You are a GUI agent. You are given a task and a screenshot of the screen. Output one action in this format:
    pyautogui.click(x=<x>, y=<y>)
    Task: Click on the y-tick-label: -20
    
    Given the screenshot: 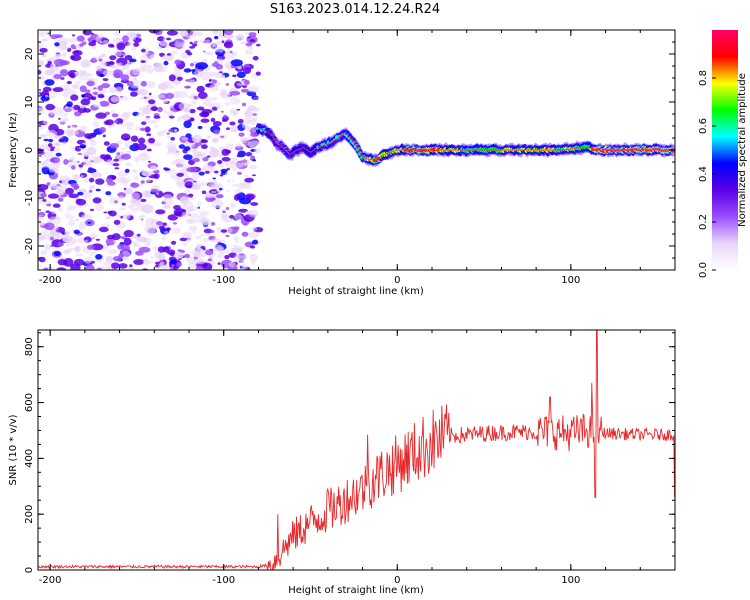 What is the action you would take?
    pyautogui.click(x=29, y=246)
    